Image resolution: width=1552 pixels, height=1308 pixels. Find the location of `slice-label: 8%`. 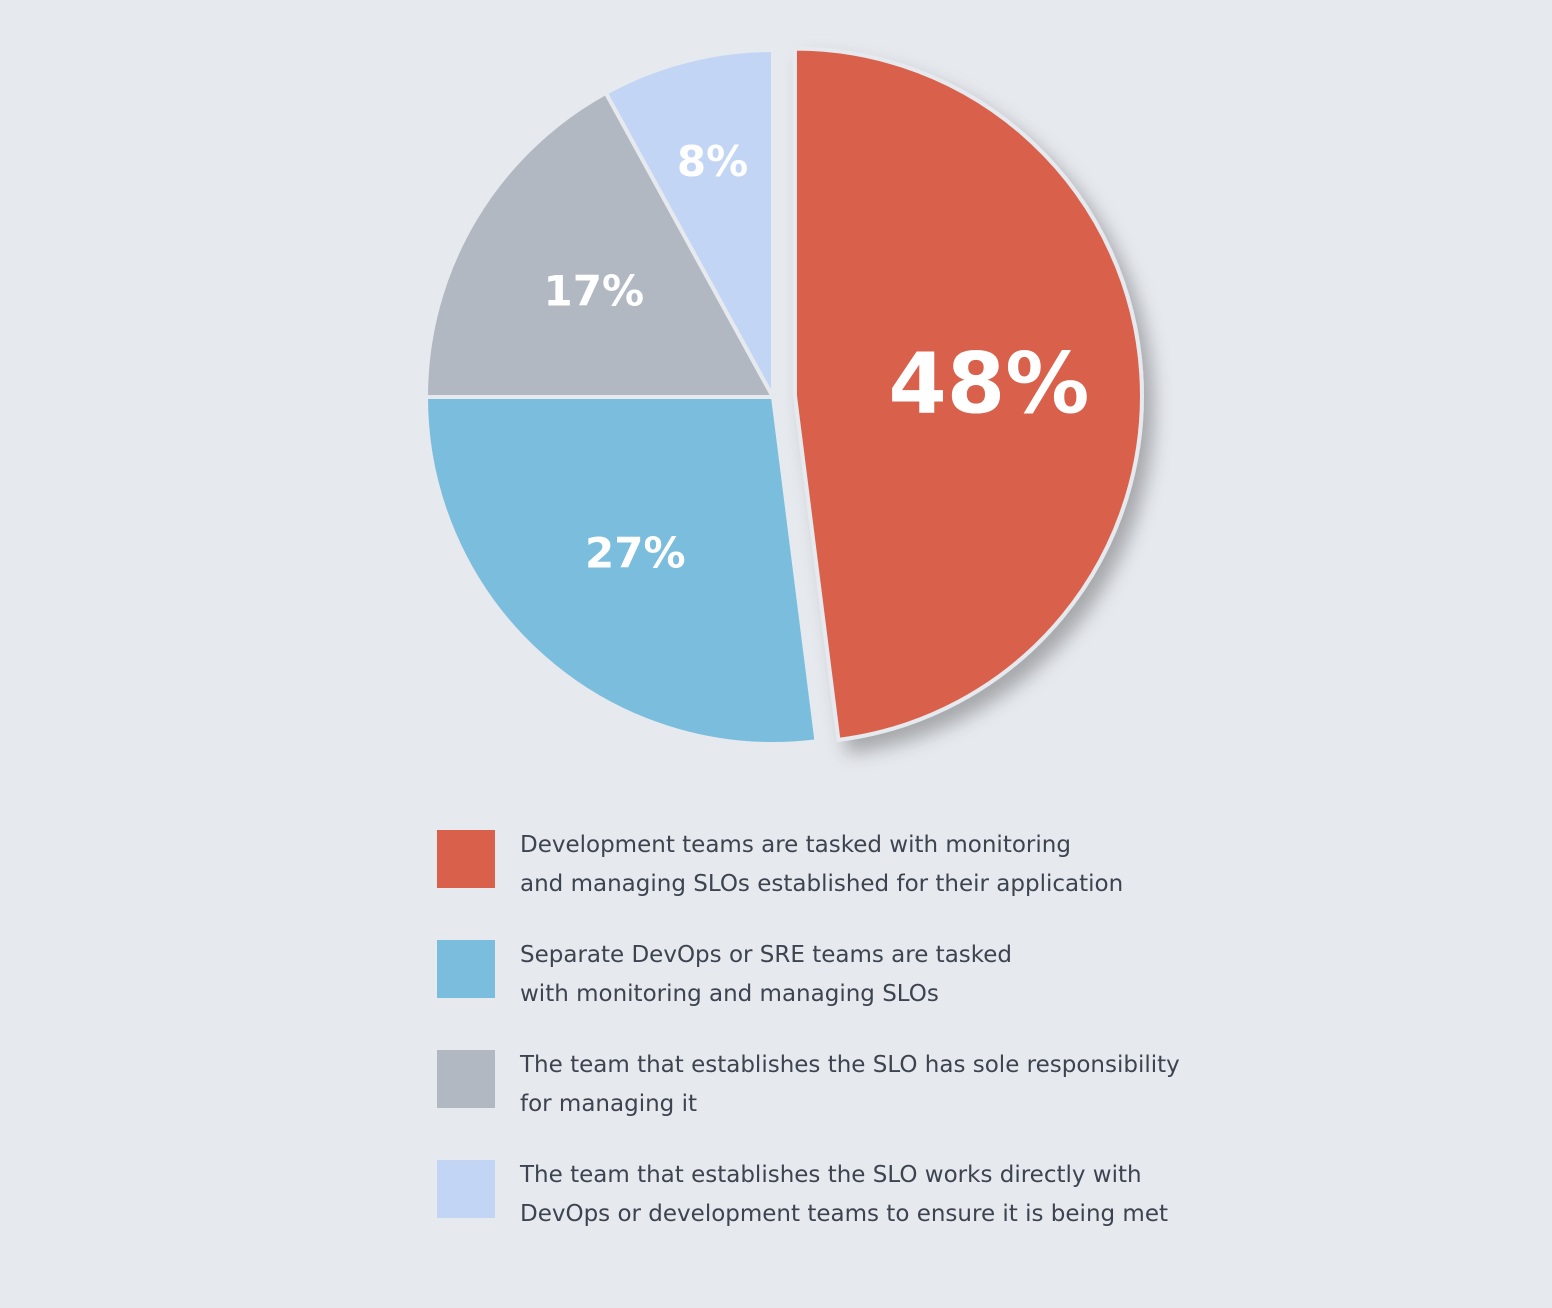

slice-label: 8% is located at coordinates (712, 161).